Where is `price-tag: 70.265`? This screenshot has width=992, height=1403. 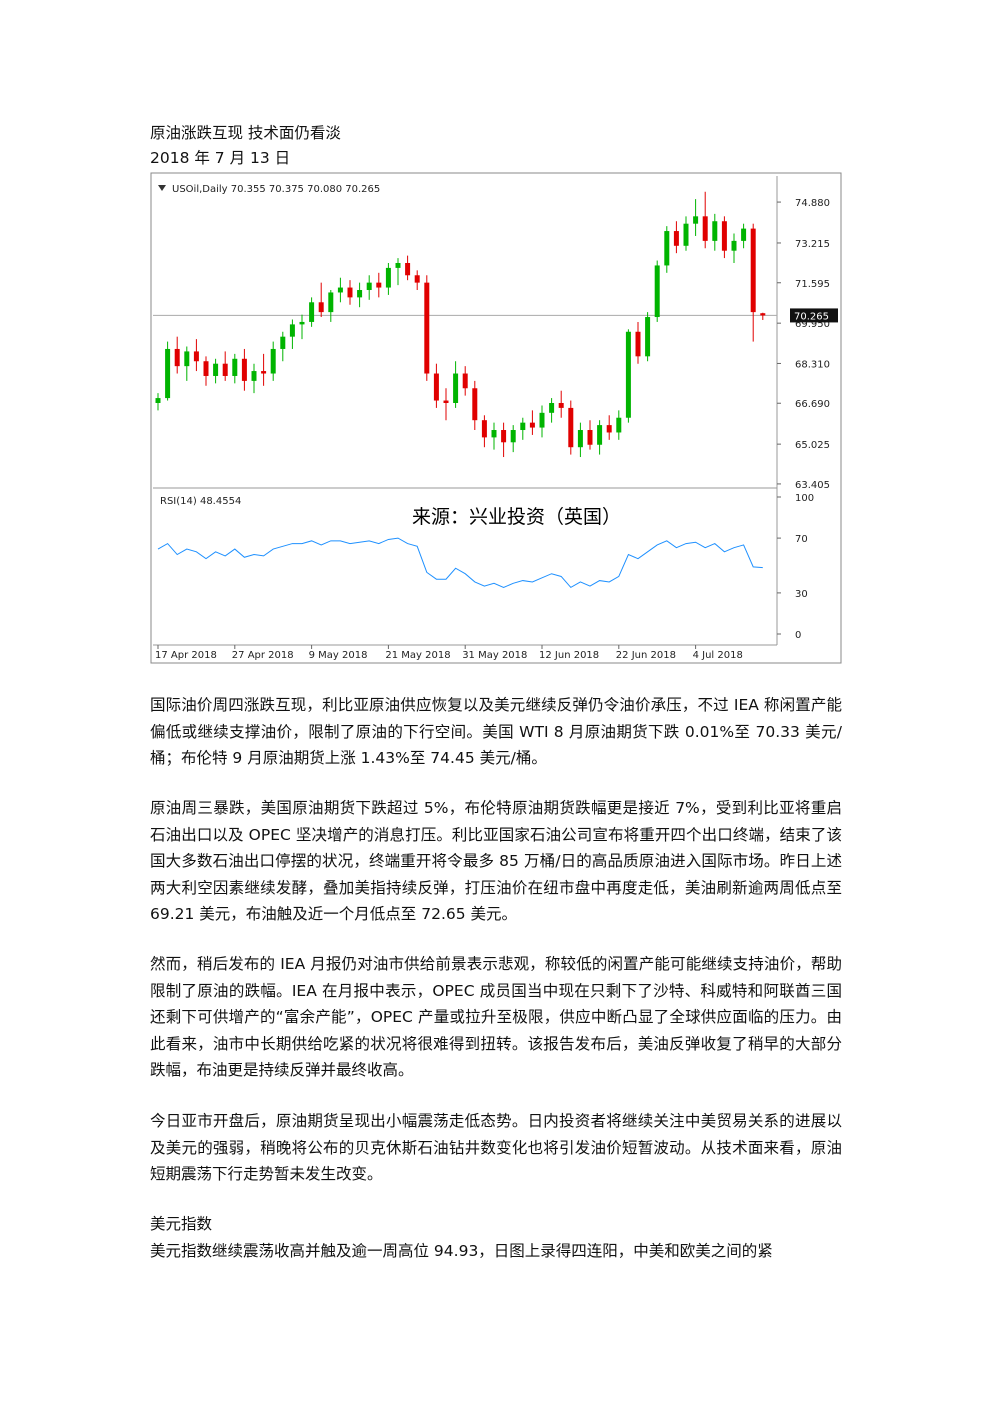 price-tag: 70.265 is located at coordinates (811, 316).